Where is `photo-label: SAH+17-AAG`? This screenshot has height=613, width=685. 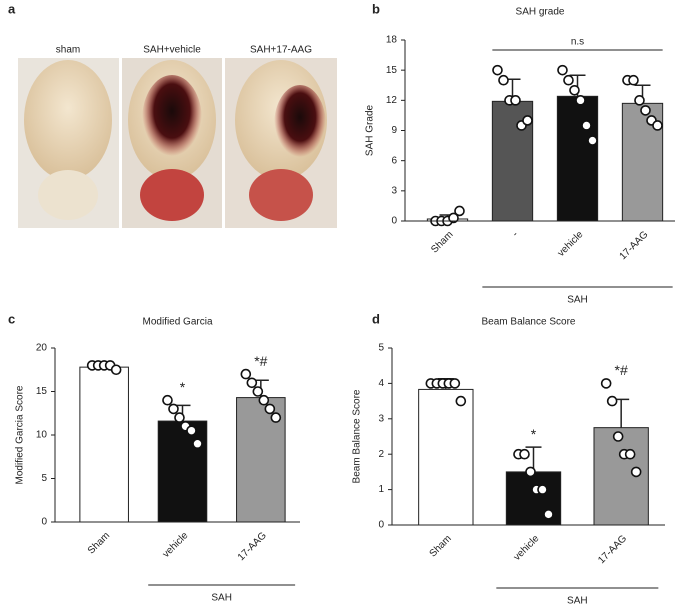 photo-label: SAH+17-AAG is located at coordinates (281, 50).